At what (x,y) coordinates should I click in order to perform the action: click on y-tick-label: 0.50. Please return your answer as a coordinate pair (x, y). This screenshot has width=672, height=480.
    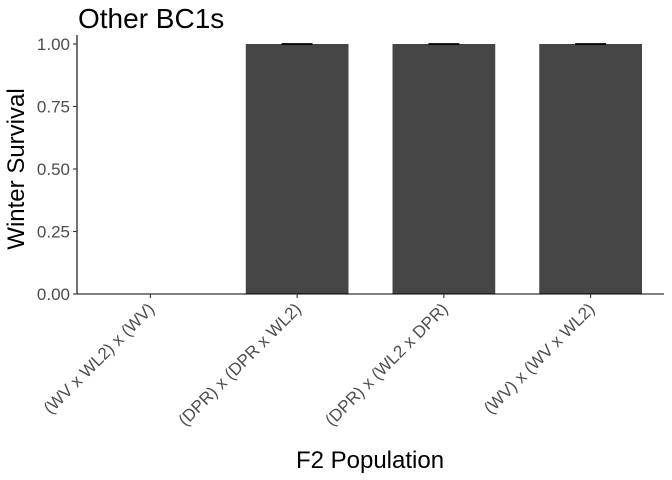
    Looking at the image, I should click on (53, 169).